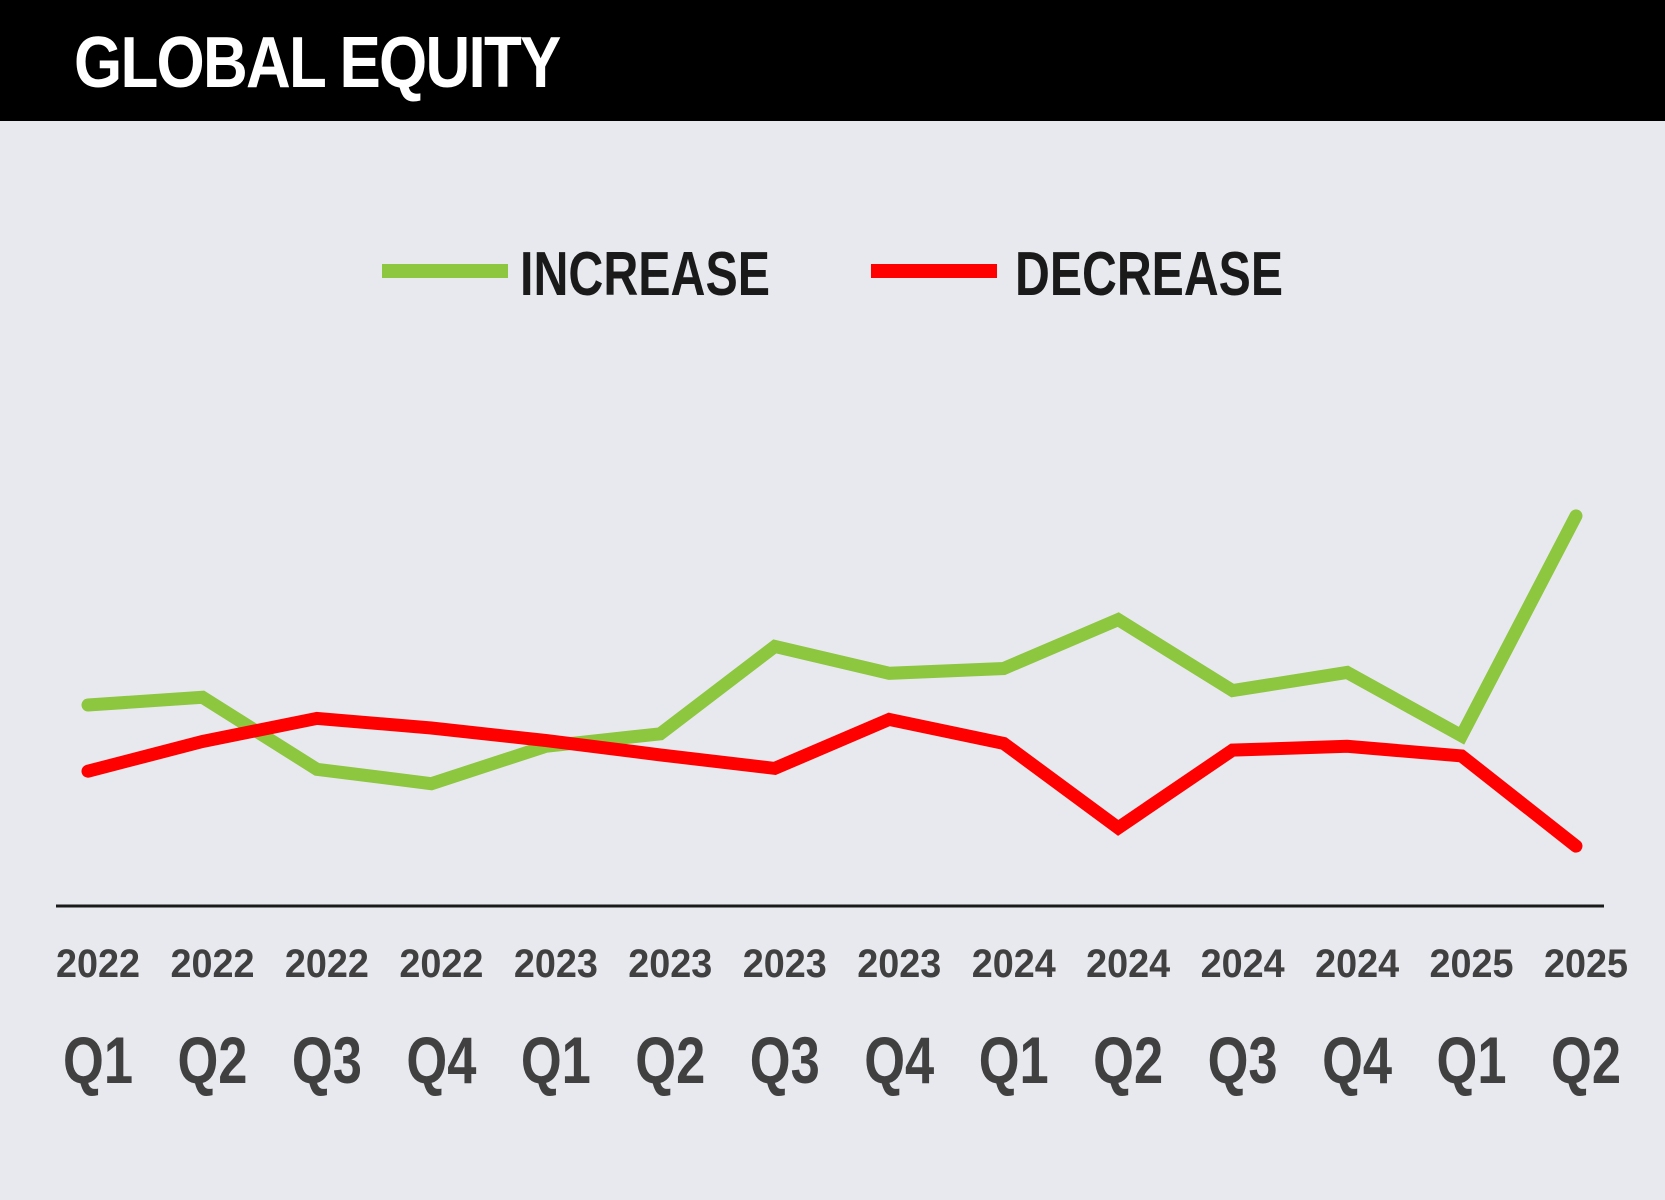 This screenshot has height=1200, width=1665. Describe the element at coordinates (317, 63) in the screenshot. I see `chart-title: GLOBAL EQUITY` at that location.